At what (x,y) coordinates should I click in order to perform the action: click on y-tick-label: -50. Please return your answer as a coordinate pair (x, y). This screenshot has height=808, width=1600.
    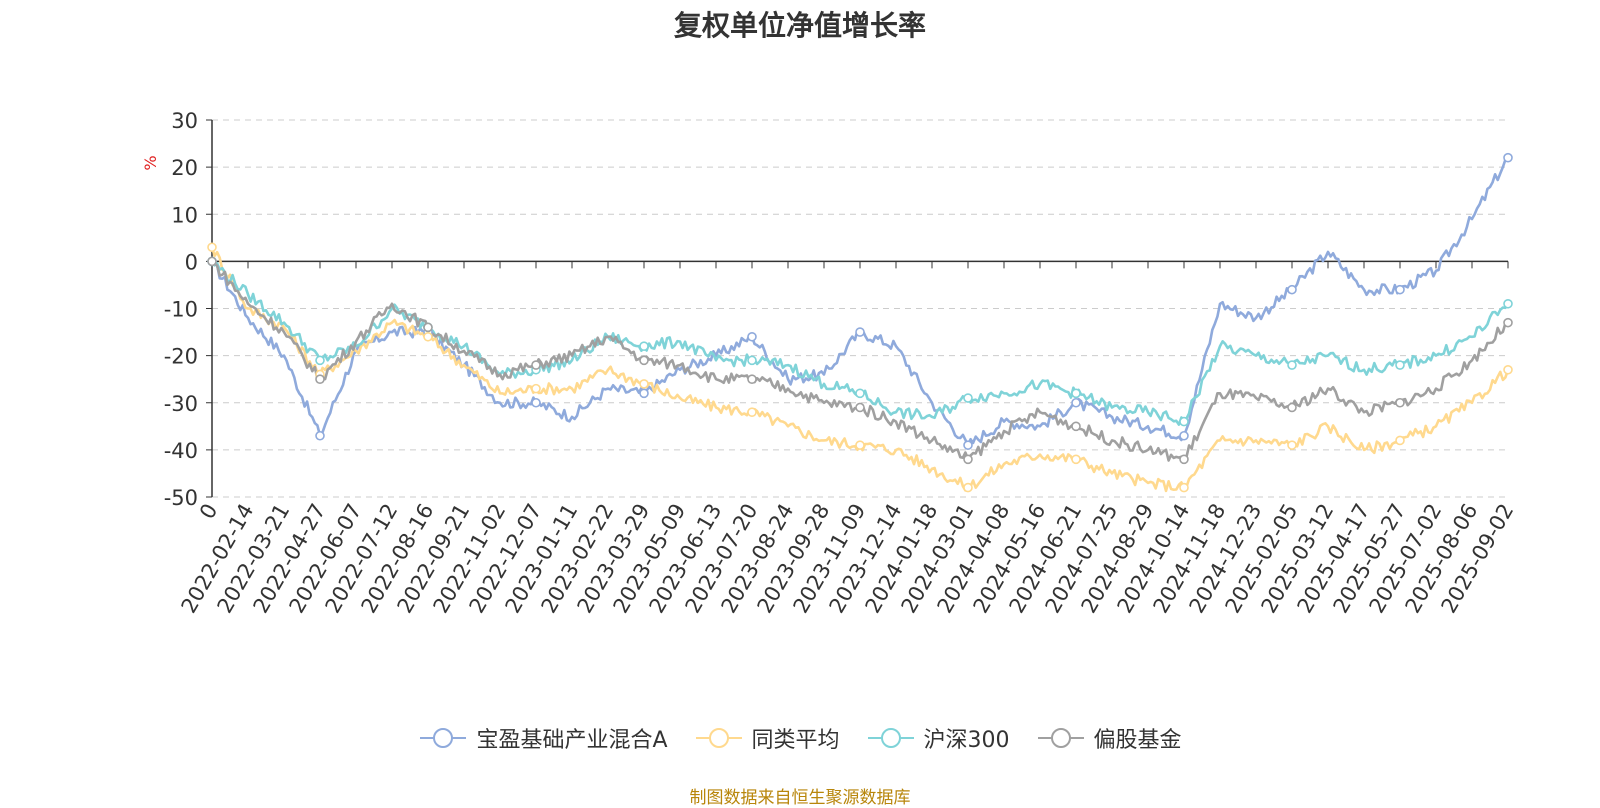
    Looking at the image, I should click on (181, 498).